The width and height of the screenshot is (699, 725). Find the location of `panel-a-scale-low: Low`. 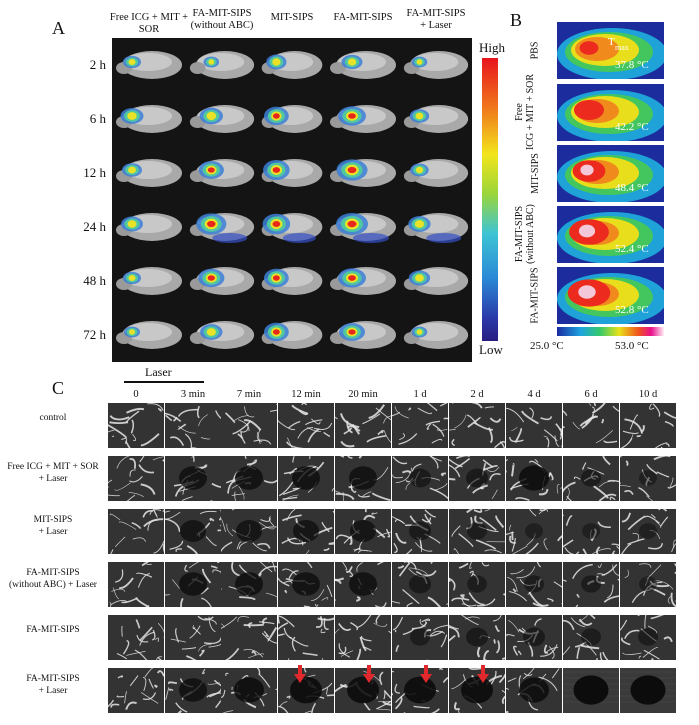

panel-a-scale-low: Low is located at coordinates (491, 349).